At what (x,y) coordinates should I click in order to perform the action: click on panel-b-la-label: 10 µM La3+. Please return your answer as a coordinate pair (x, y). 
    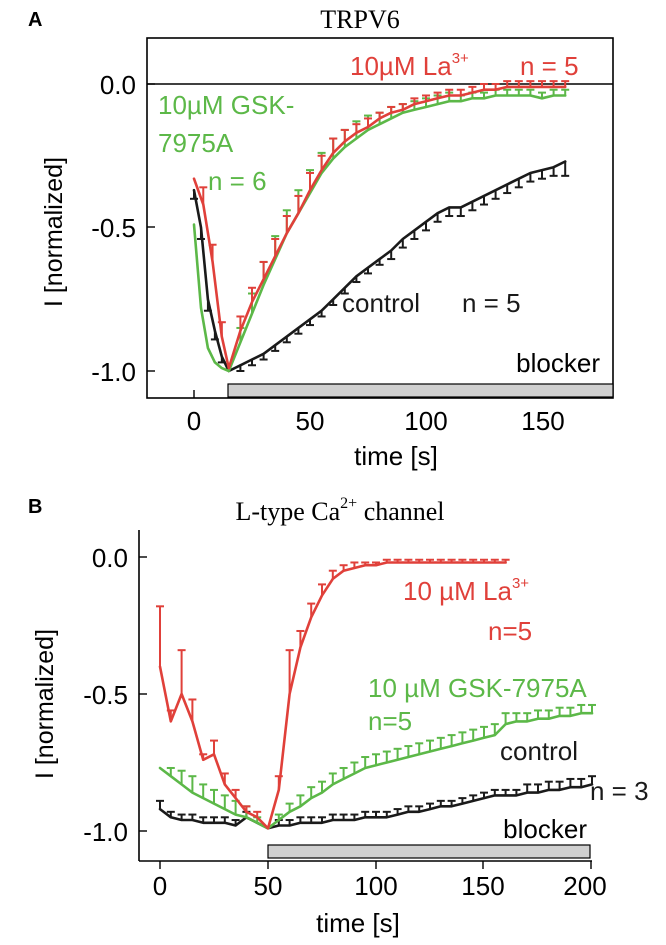
    Looking at the image, I should click on (466, 590).